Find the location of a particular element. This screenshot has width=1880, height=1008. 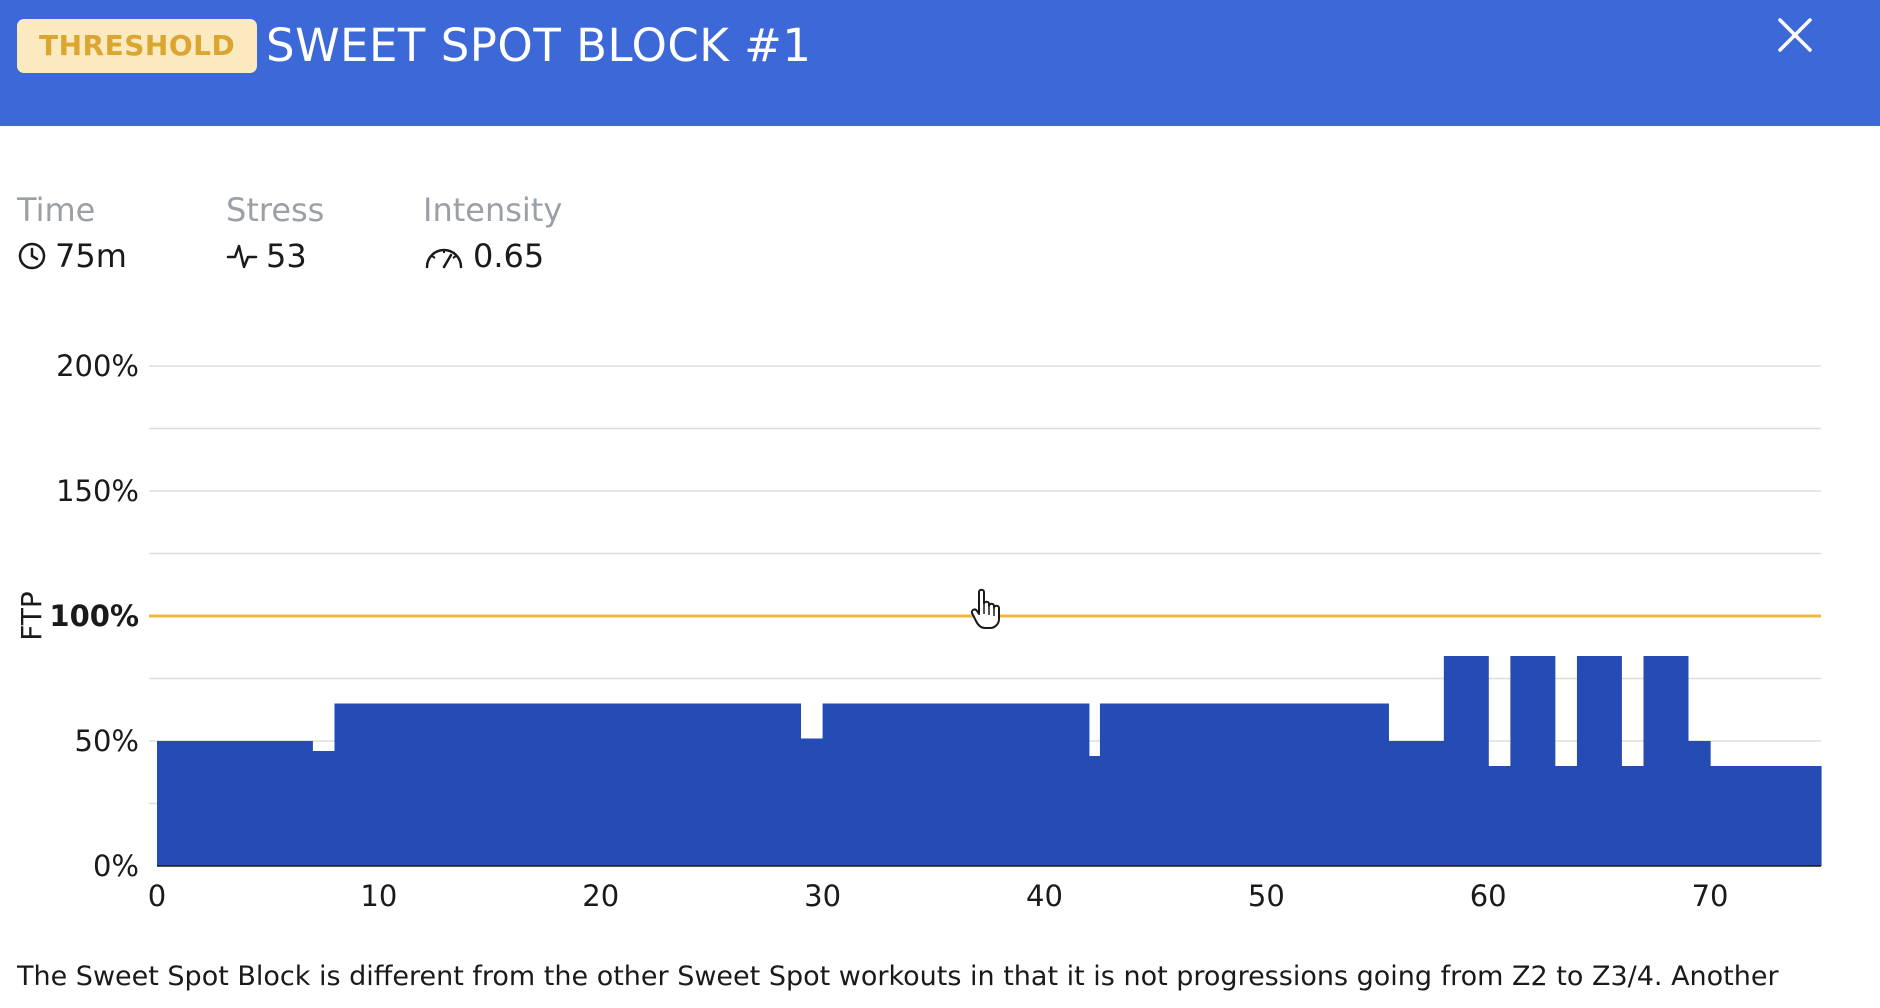

y-tick-label: 150% is located at coordinates (97, 491).